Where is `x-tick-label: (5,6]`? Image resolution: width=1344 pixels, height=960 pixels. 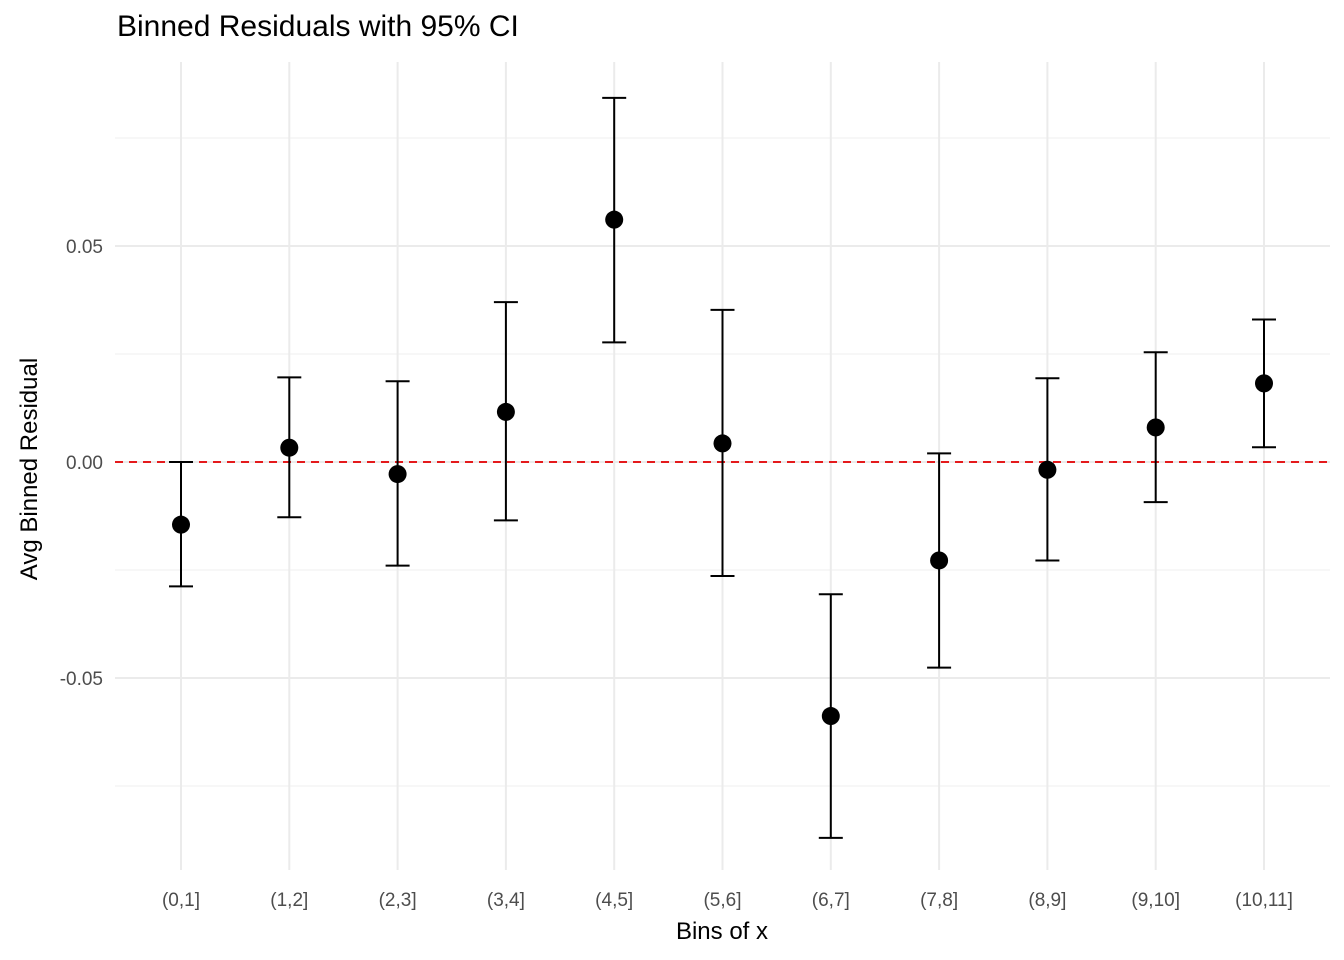
x-tick-label: (5,6] is located at coordinates (722, 900).